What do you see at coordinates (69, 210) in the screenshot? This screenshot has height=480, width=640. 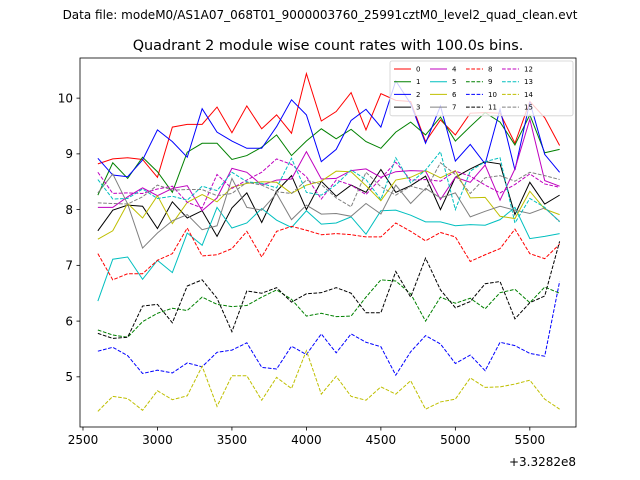 I see `y-tick-label: 8` at bounding box center [69, 210].